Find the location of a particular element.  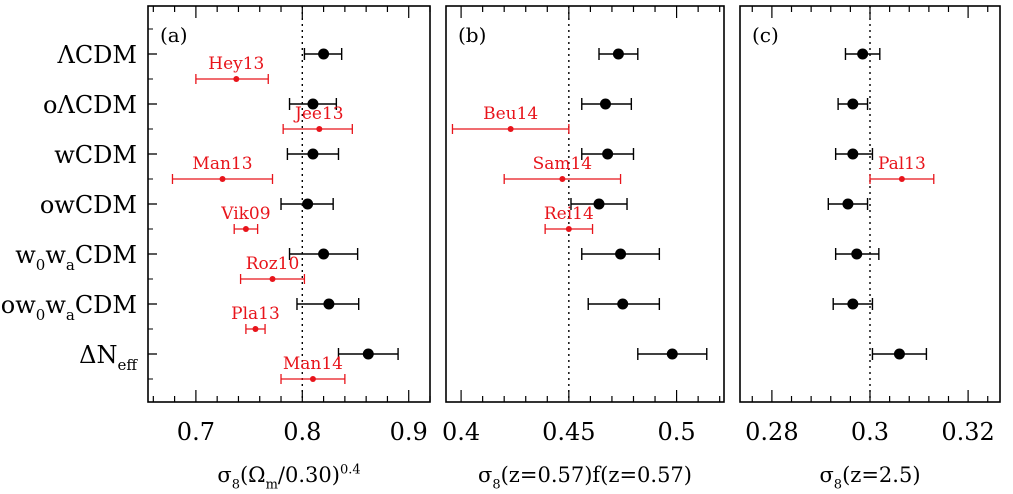

x-axis-label: σ8(Ωm/0.30)0.4 is located at coordinates (288, 478).